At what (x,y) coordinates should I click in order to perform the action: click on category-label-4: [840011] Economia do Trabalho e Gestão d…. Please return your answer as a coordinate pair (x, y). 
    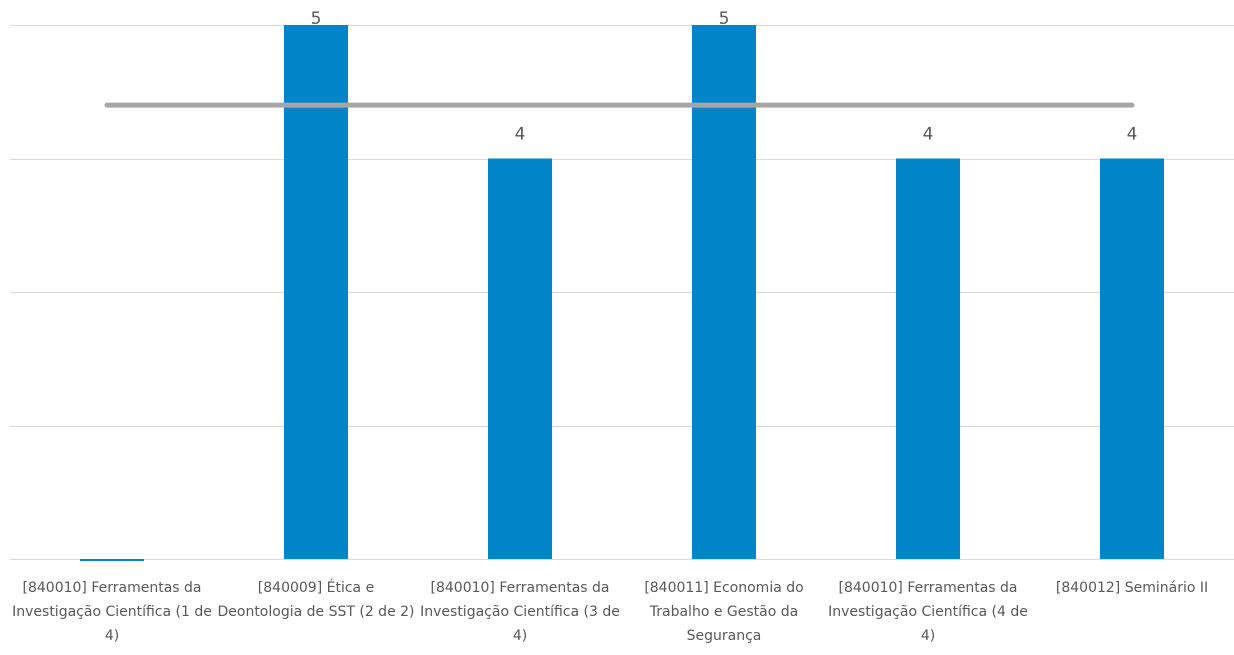
    Looking at the image, I should click on (724, 612).